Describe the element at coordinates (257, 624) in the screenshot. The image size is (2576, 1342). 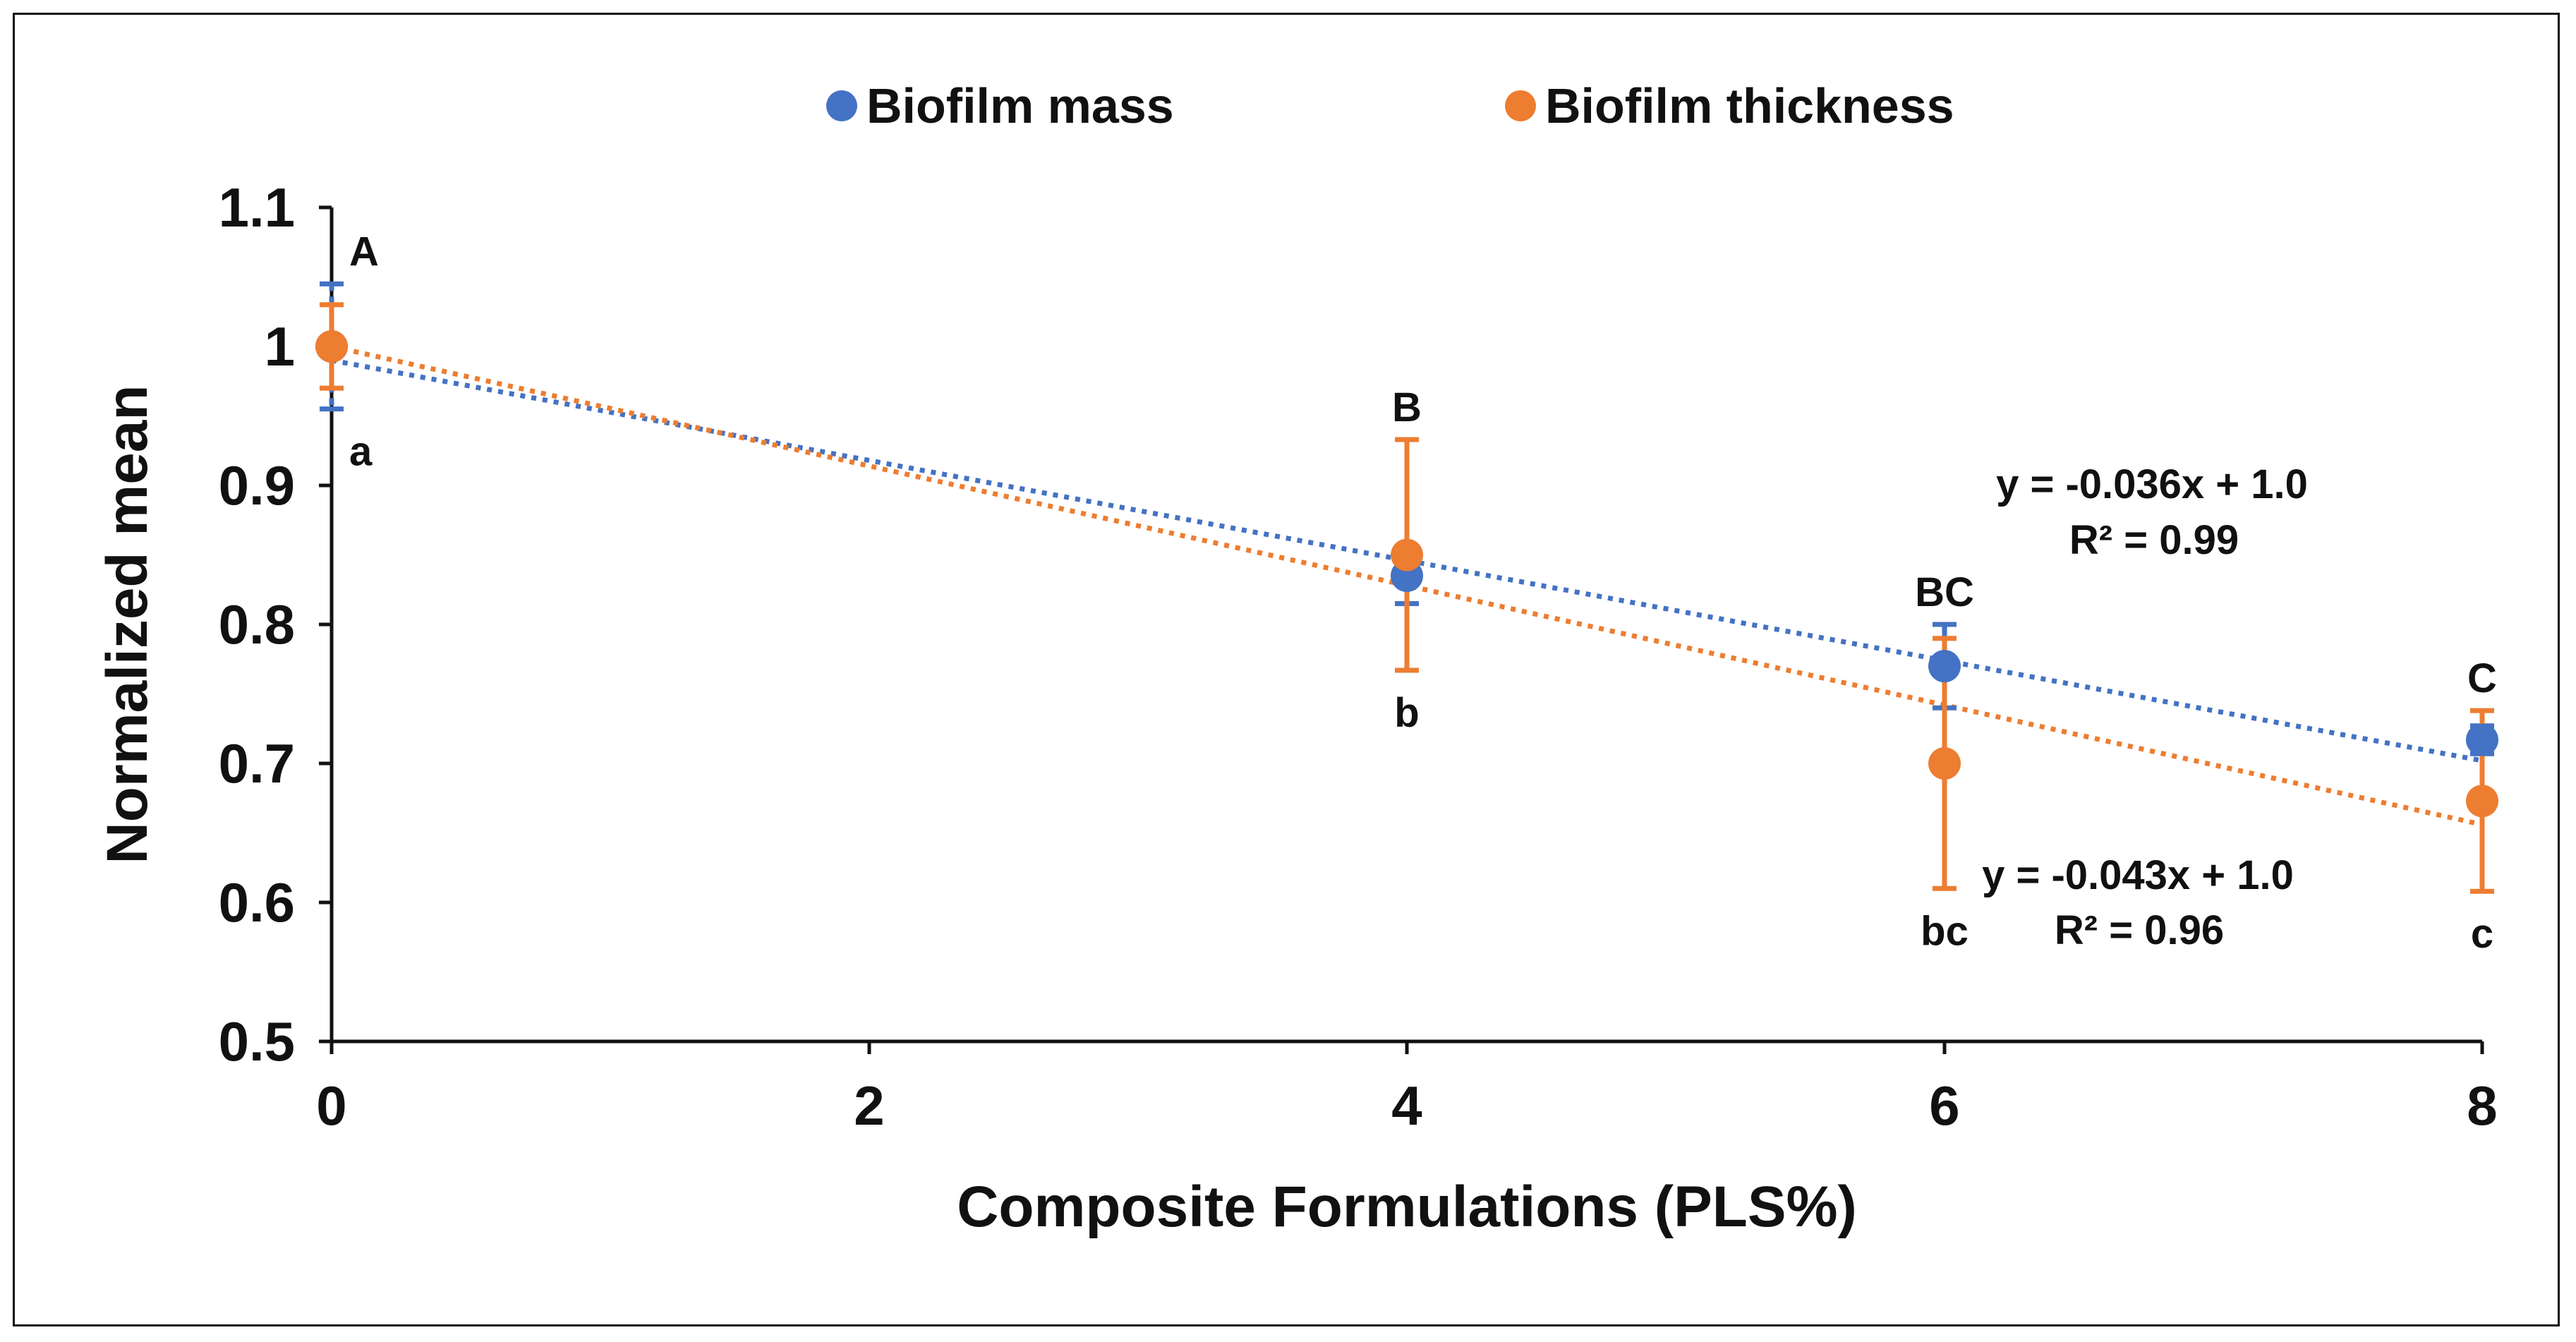
I see `y-tick-label: 0.8` at that location.